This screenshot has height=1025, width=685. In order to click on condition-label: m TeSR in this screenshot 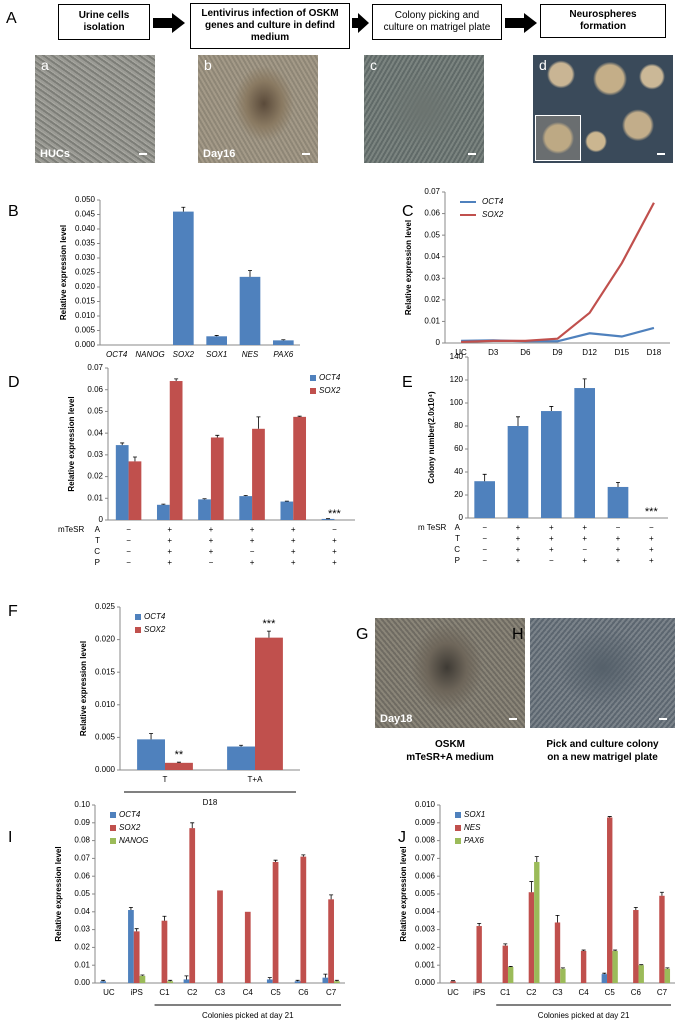, I will do `click(432, 527)`.